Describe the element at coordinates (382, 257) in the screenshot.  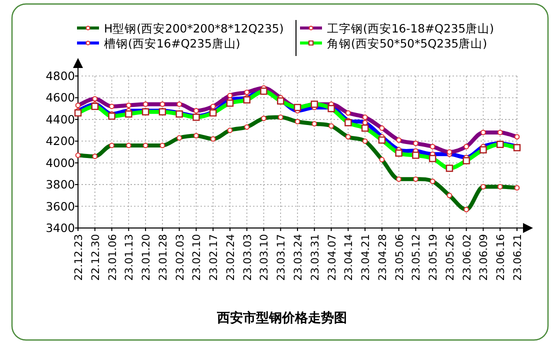
I see `x-tick-label: 23.04.28` at that location.